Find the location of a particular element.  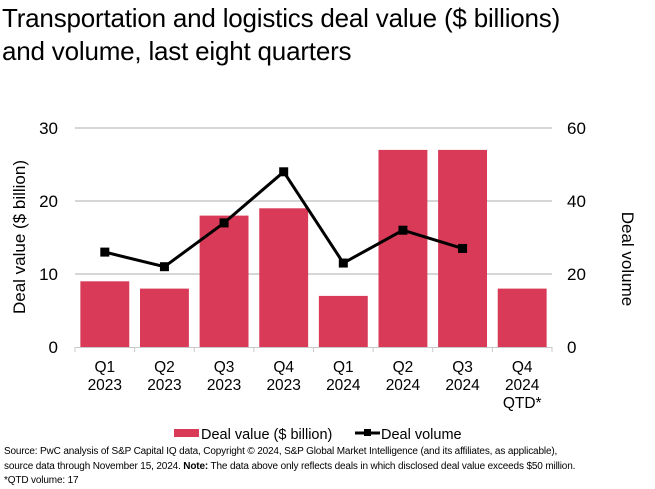

x-tick-label: Q3 2023 is located at coordinates (224, 376).